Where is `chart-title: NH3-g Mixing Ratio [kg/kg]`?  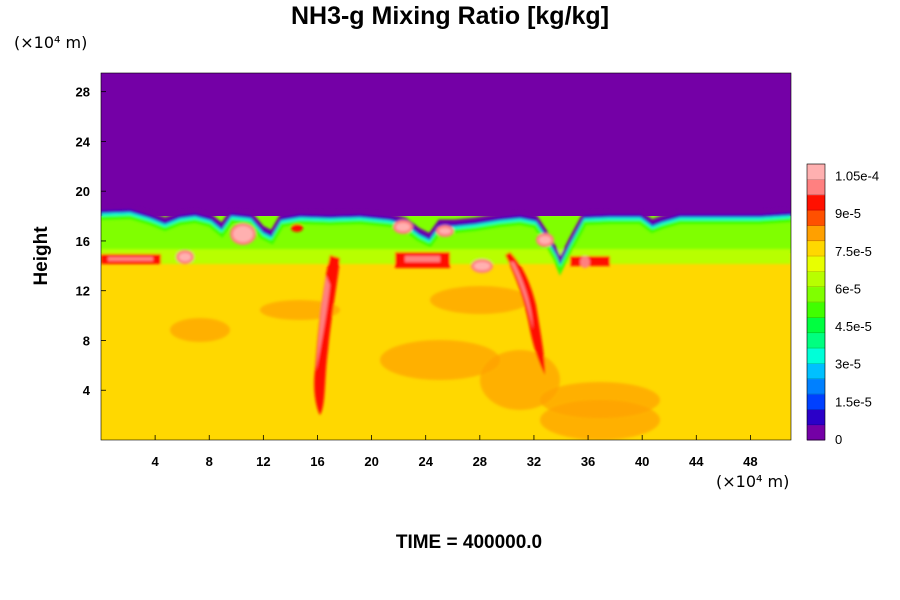 chart-title: NH3-g Mixing Ratio [kg/kg] is located at coordinates (450, 16).